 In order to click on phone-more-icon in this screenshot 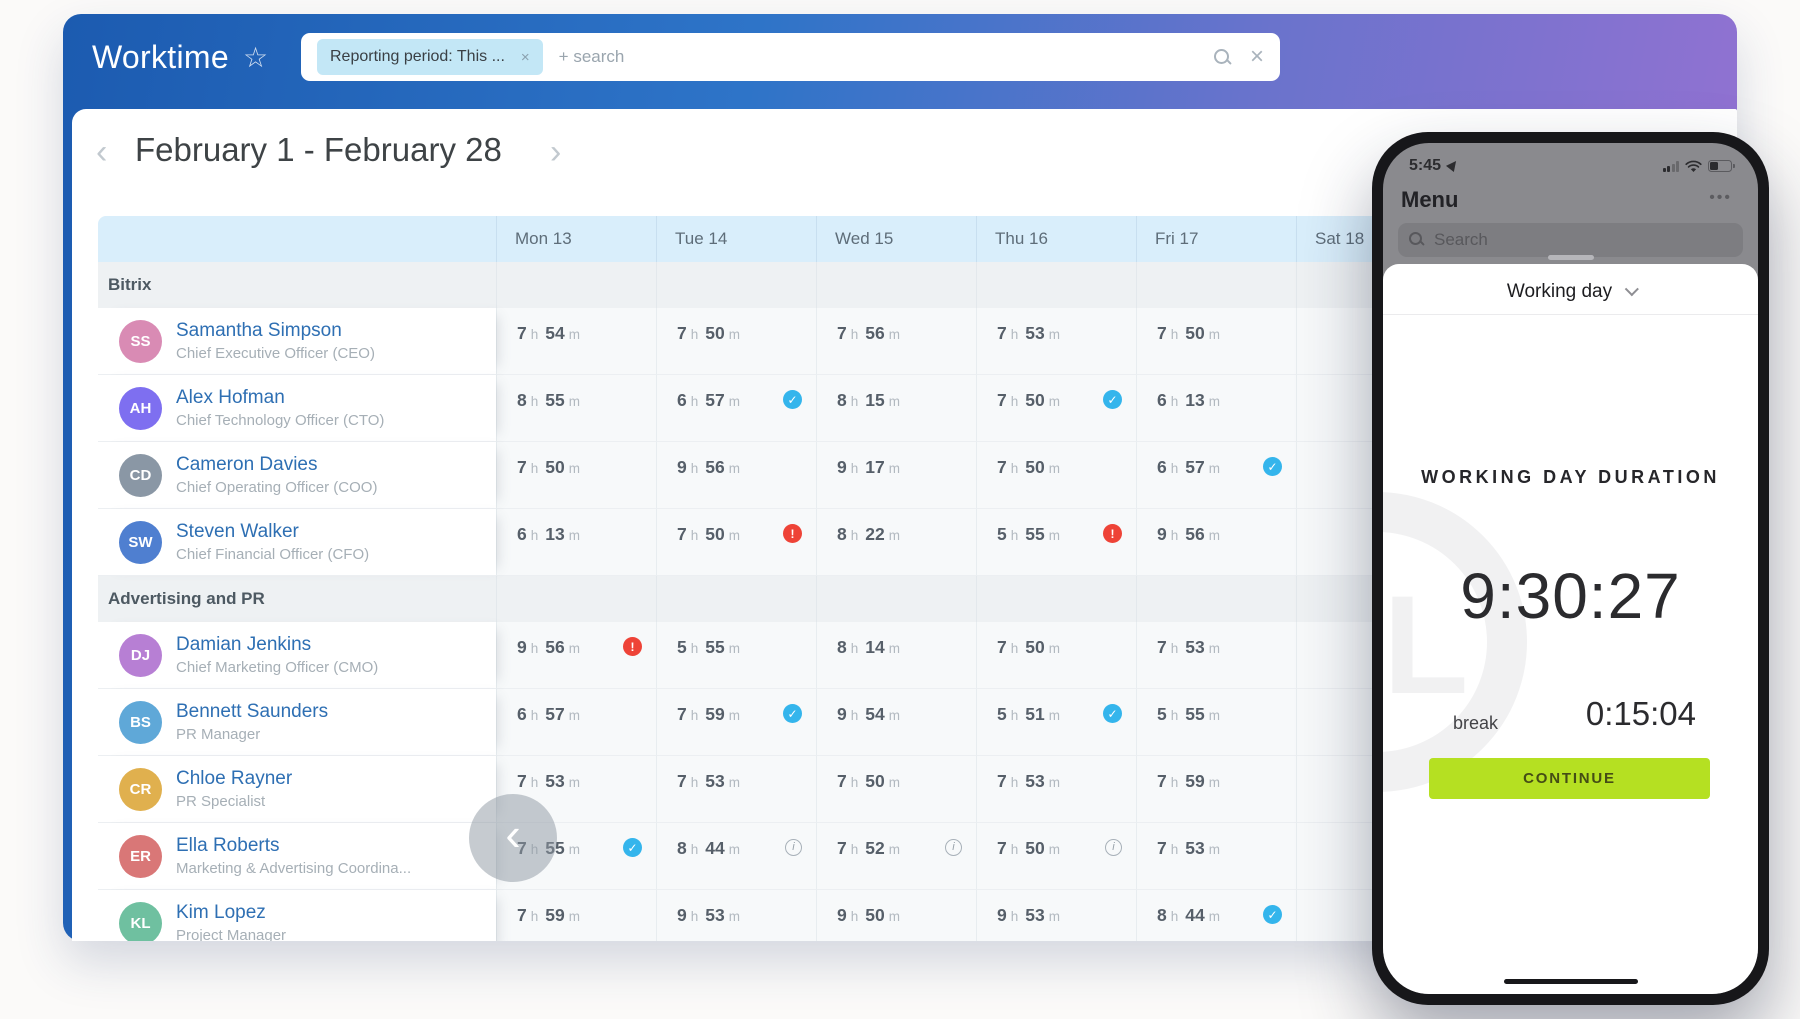, I will do `click(1720, 198)`.